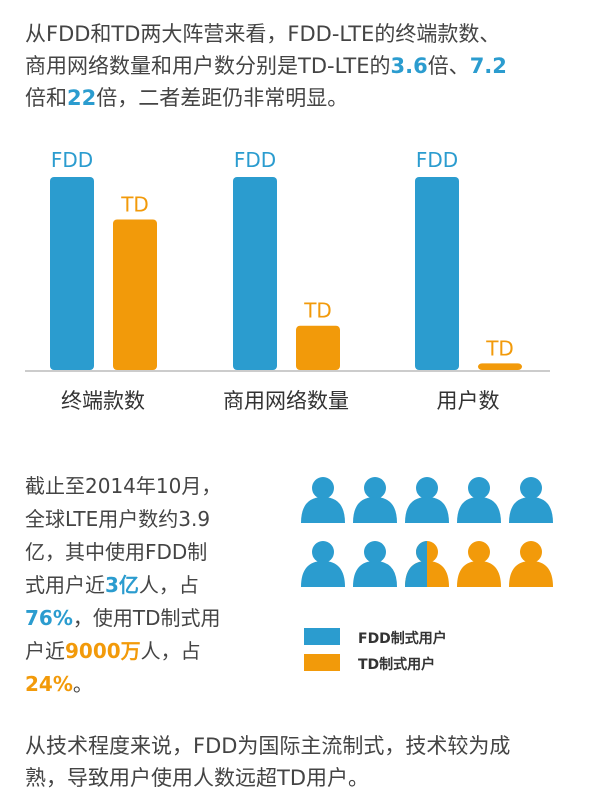  I want to click on category-label: 终端款数, so click(103, 401).